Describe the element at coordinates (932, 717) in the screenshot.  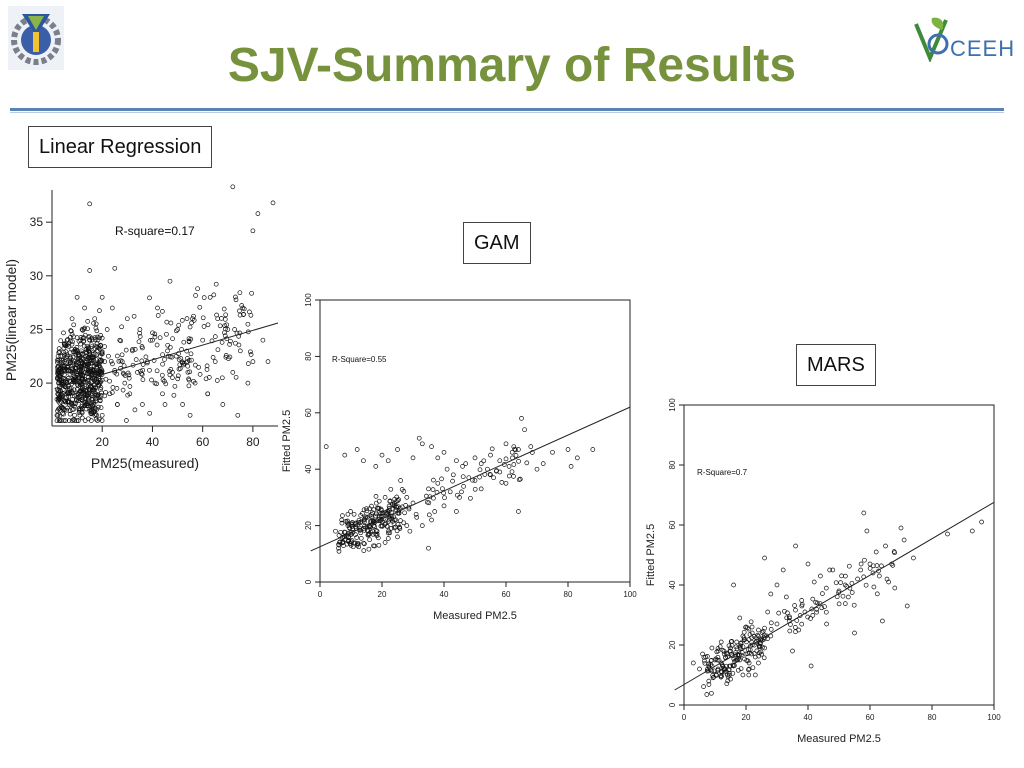
I see `x-tick-label: 80` at that location.